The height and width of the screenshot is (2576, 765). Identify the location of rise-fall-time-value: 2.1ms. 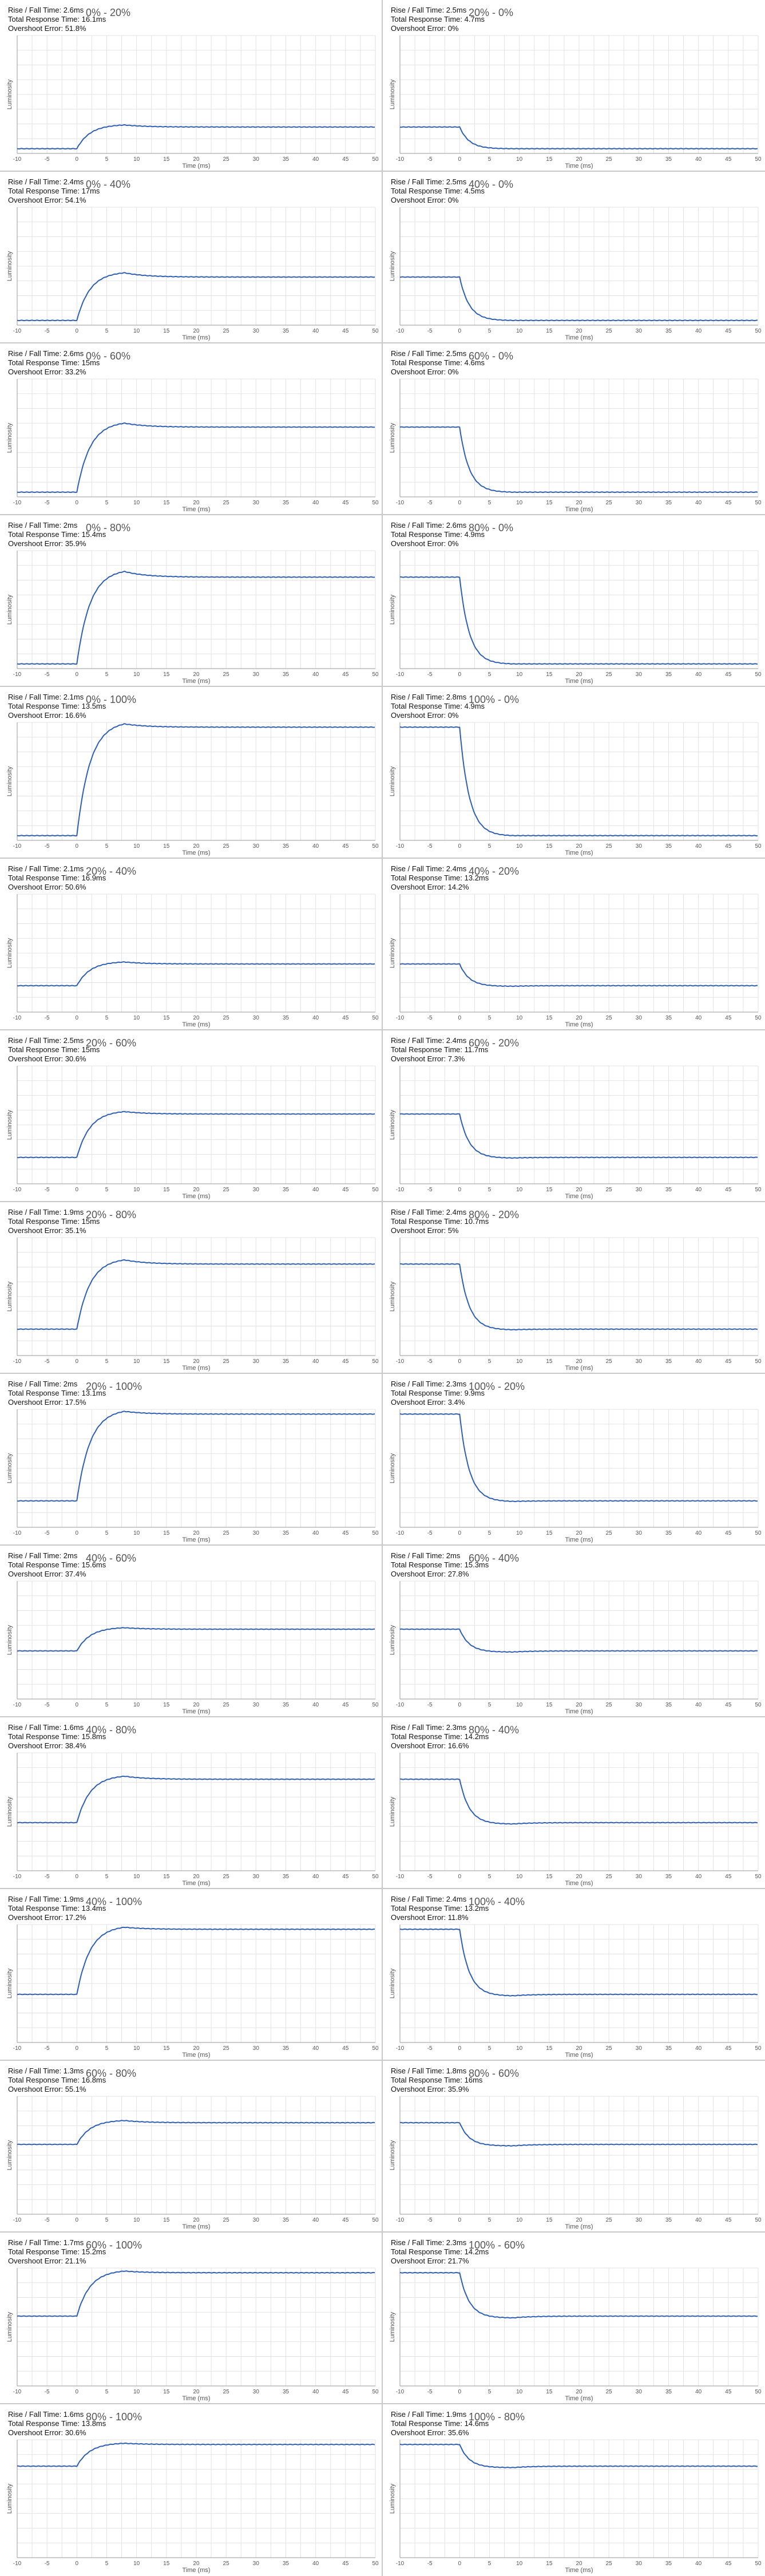
(73, 868).